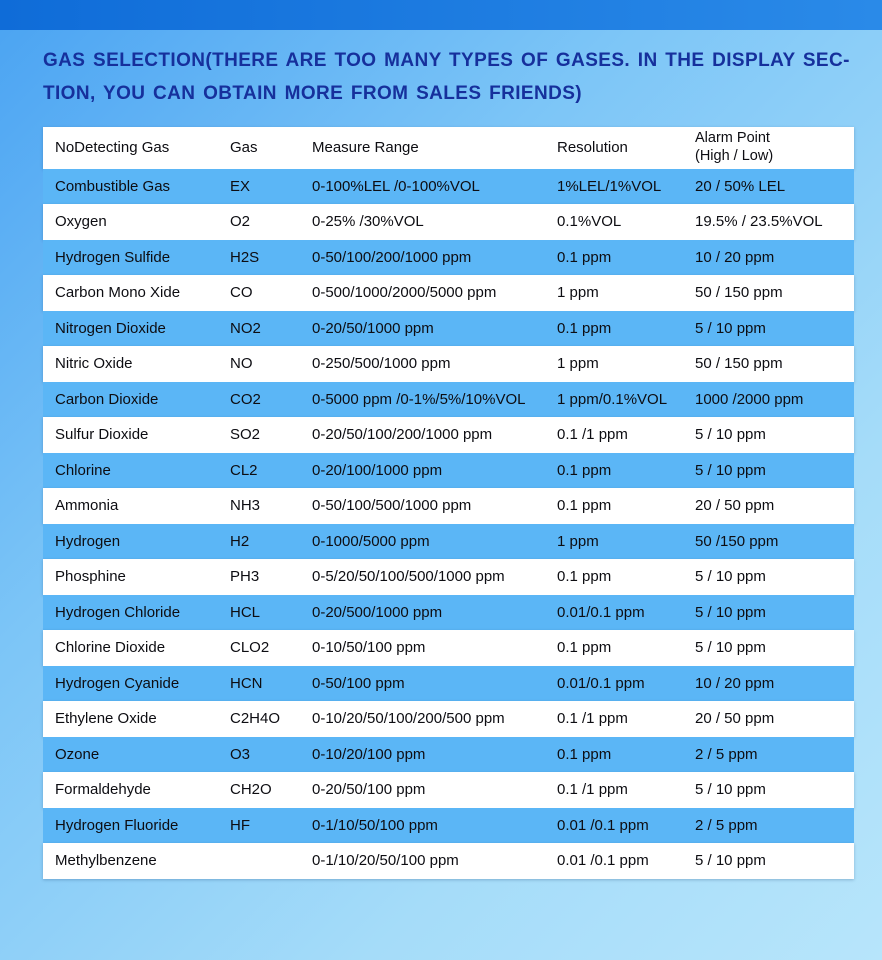 Image resolution: width=882 pixels, height=960 pixels. What do you see at coordinates (759, 222) in the screenshot?
I see `cell-alarm-point: 19.5% / 23.5%VOL` at bounding box center [759, 222].